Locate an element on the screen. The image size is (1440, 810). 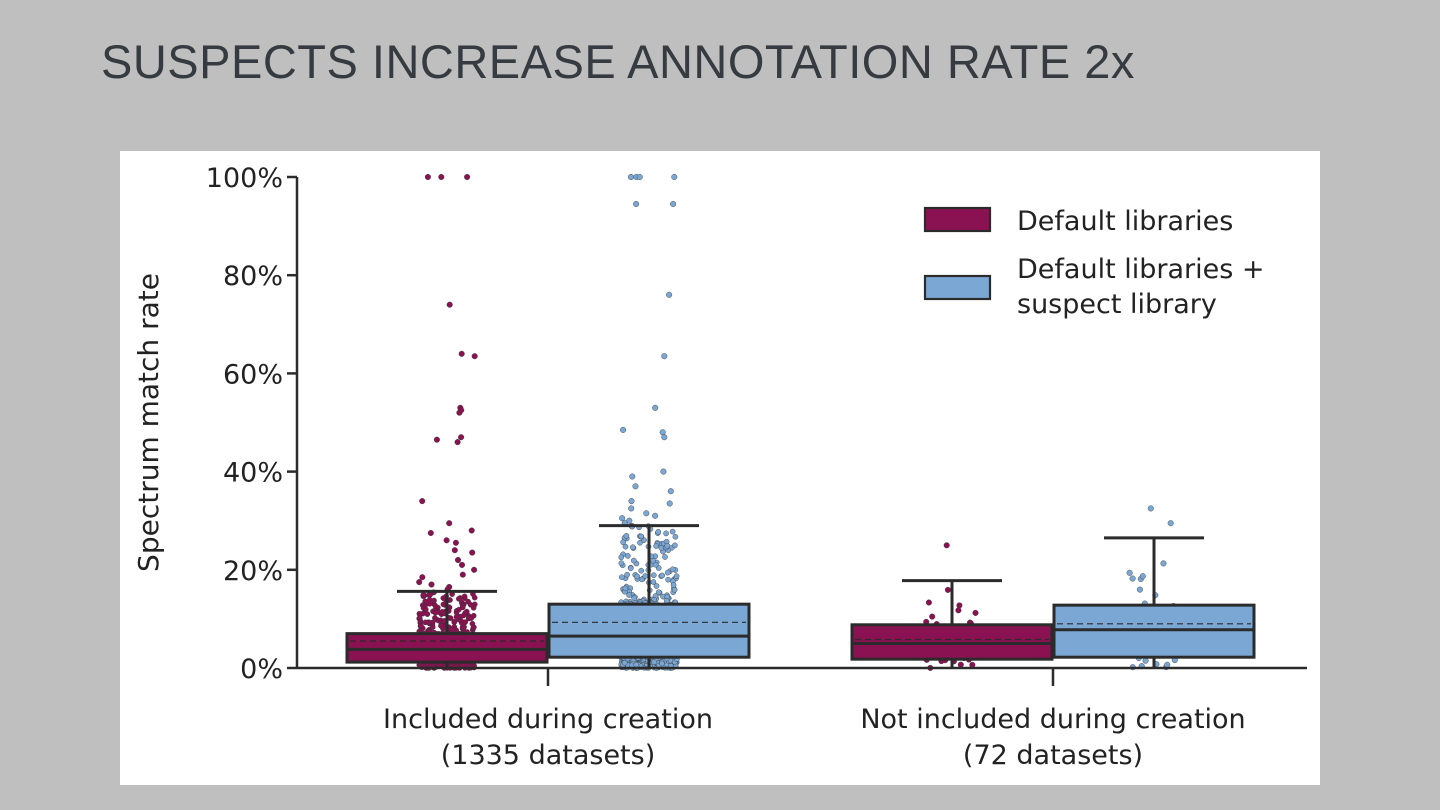
y-tick-label: 100% is located at coordinates (244, 178).